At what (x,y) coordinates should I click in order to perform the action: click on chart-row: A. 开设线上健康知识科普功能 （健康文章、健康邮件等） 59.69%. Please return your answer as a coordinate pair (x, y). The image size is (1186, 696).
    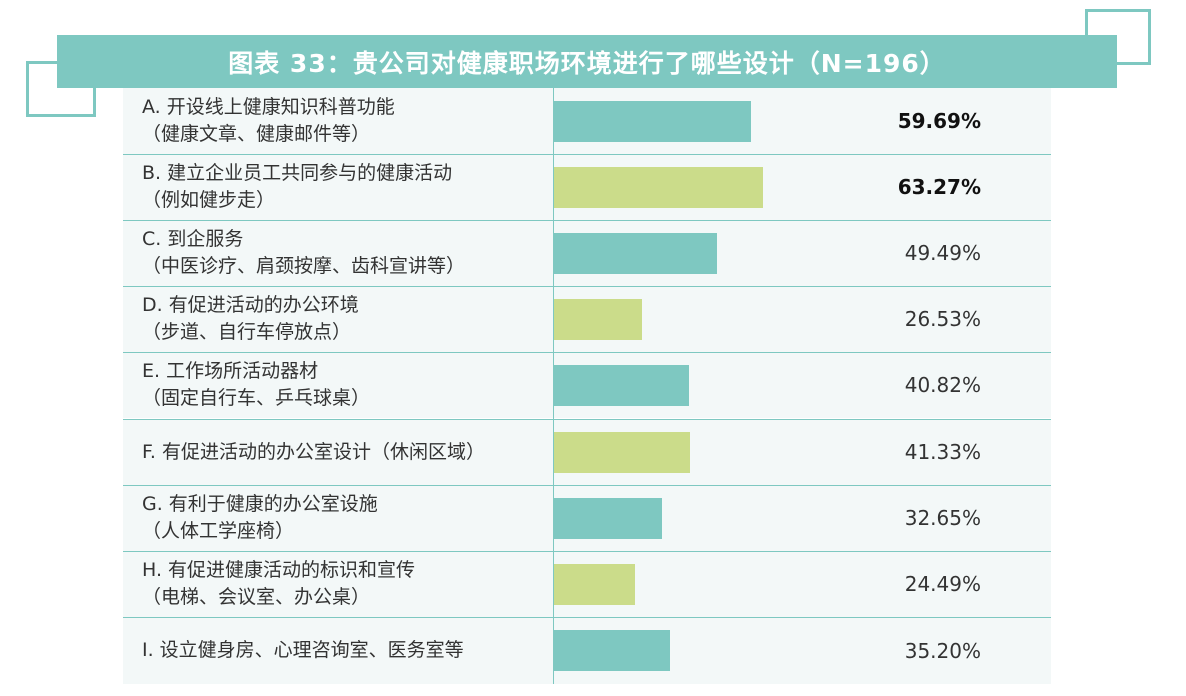
    Looking at the image, I should click on (587, 121).